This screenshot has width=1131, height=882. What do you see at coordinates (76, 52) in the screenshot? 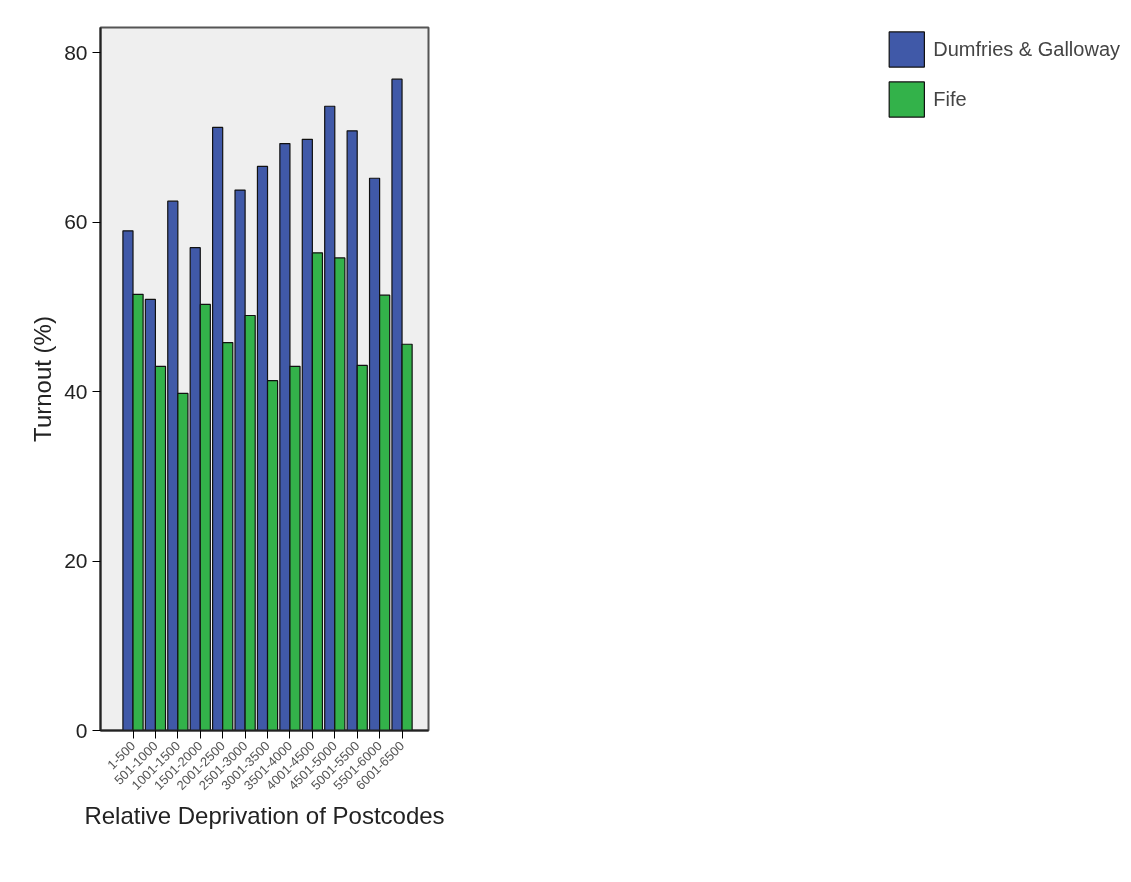
I see `y-tick-label: 80` at bounding box center [76, 52].